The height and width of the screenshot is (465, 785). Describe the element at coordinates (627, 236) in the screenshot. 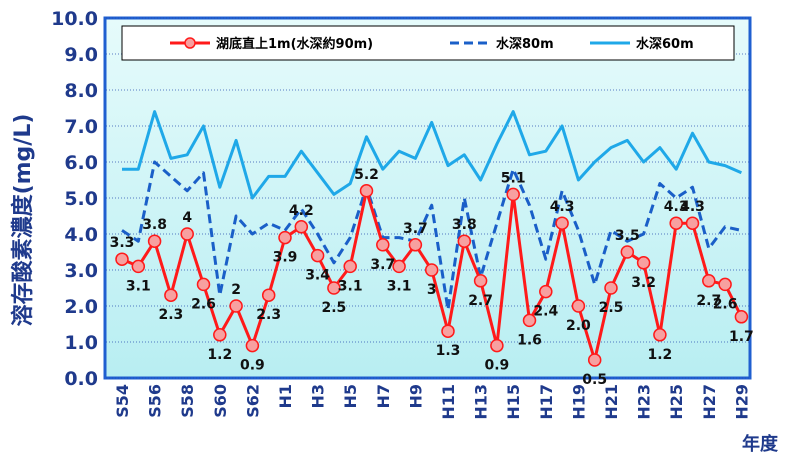

I see `data-label: 3.5` at that location.